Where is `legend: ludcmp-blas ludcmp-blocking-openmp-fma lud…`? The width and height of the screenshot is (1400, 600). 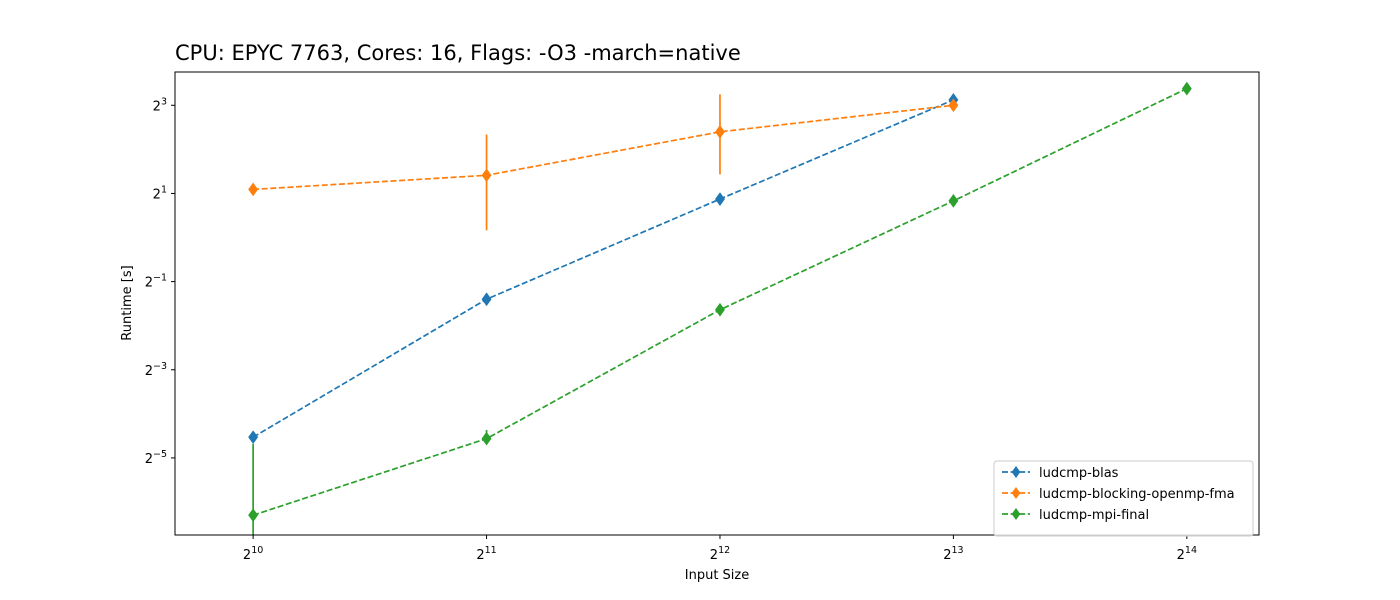 legend: ludcmp-blas ludcmp-blocking-openmp-fma lud… is located at coordinates (1123, 498).